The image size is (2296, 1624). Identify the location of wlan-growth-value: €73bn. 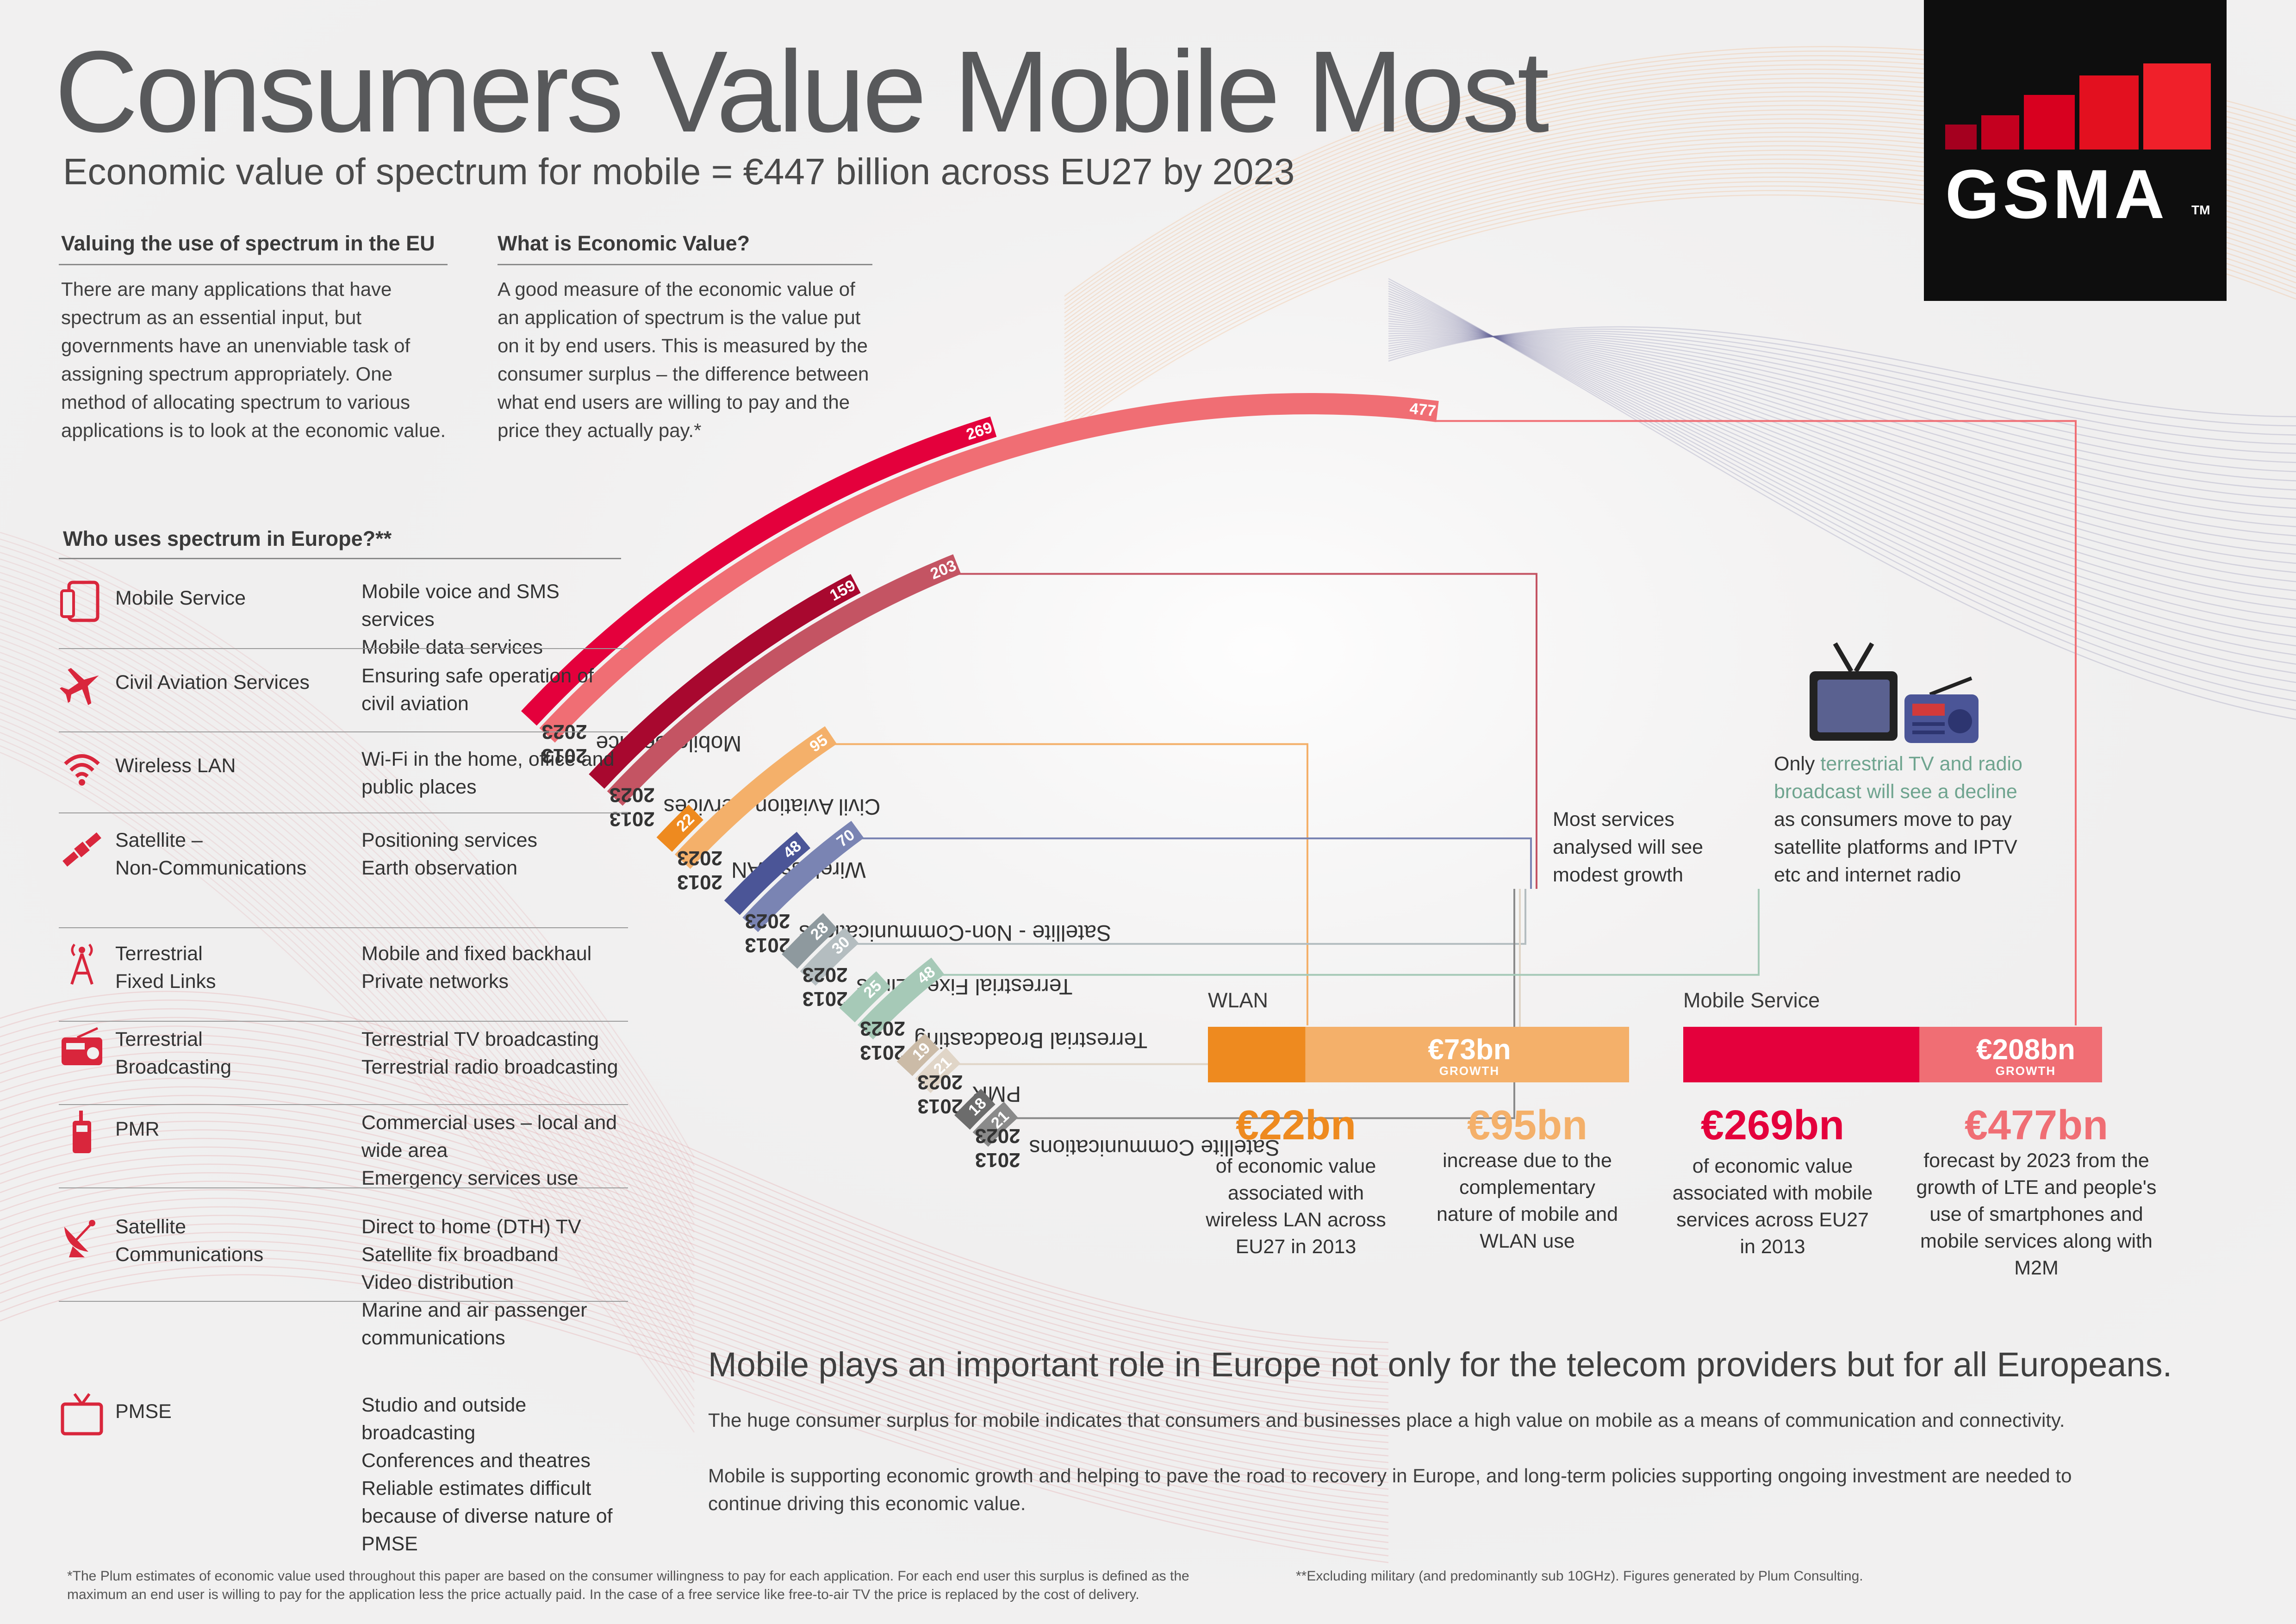
(1469, 1050).